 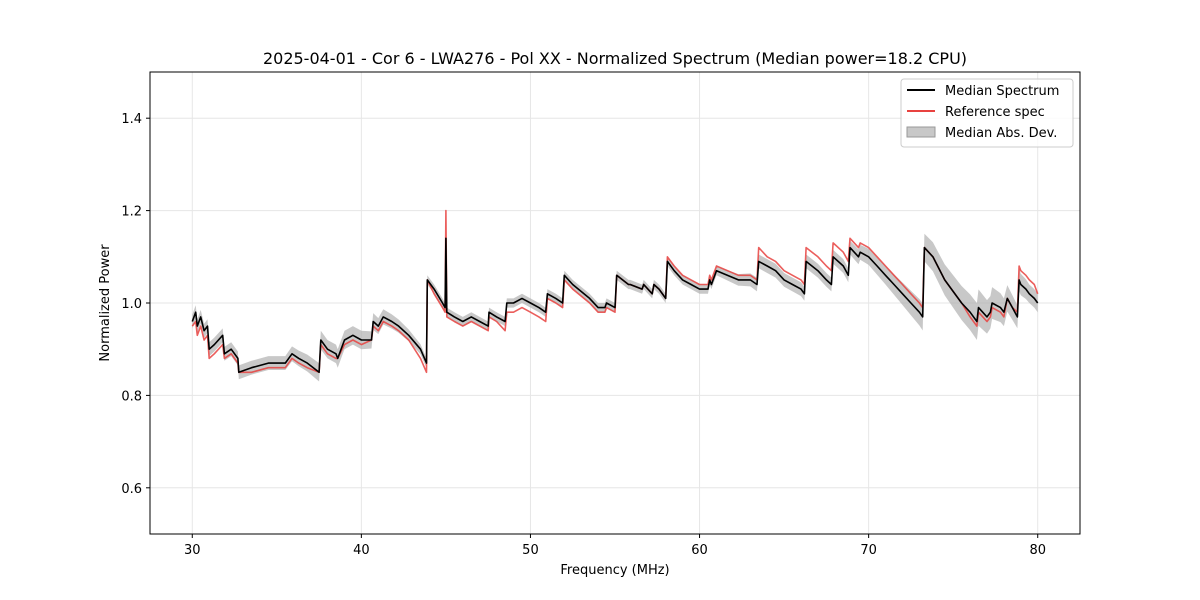 I want to click on x-tick-label: 50, so click(x=530, y=550).